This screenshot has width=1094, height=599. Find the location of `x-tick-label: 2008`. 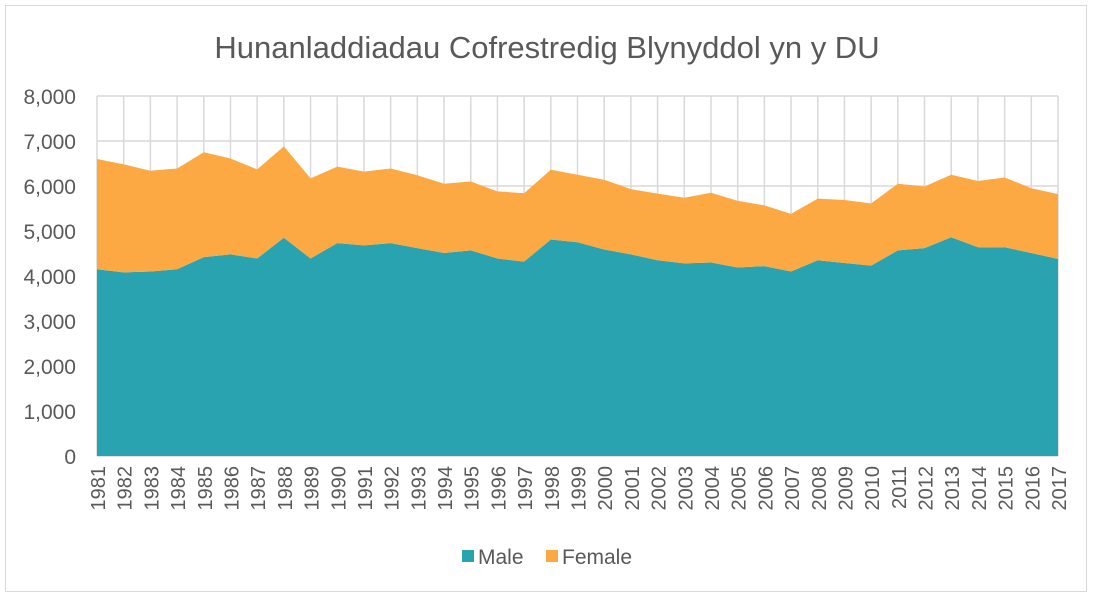

x-tick-label: 2008 is located at coordinates (820, 488).